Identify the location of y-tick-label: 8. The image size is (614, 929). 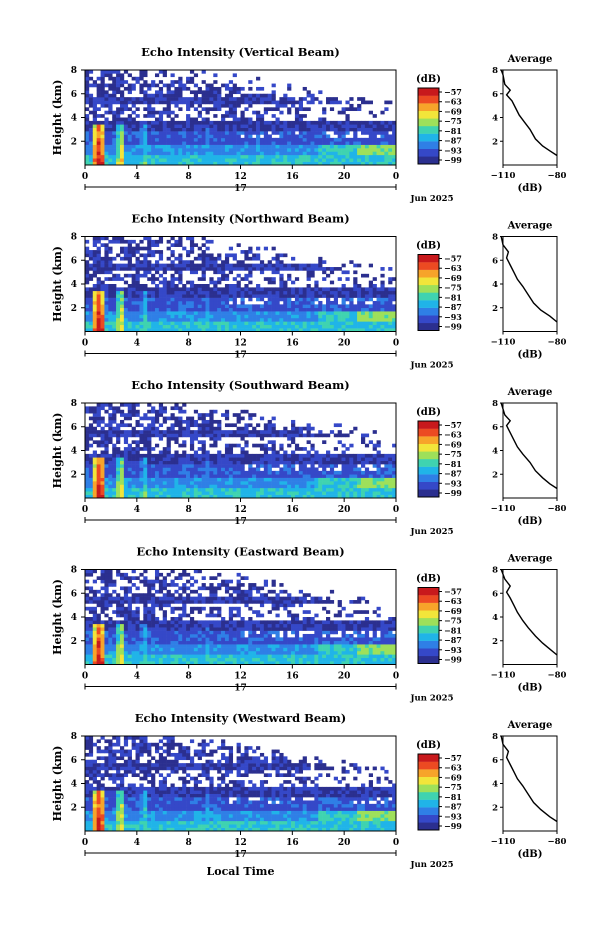
(74, 238).